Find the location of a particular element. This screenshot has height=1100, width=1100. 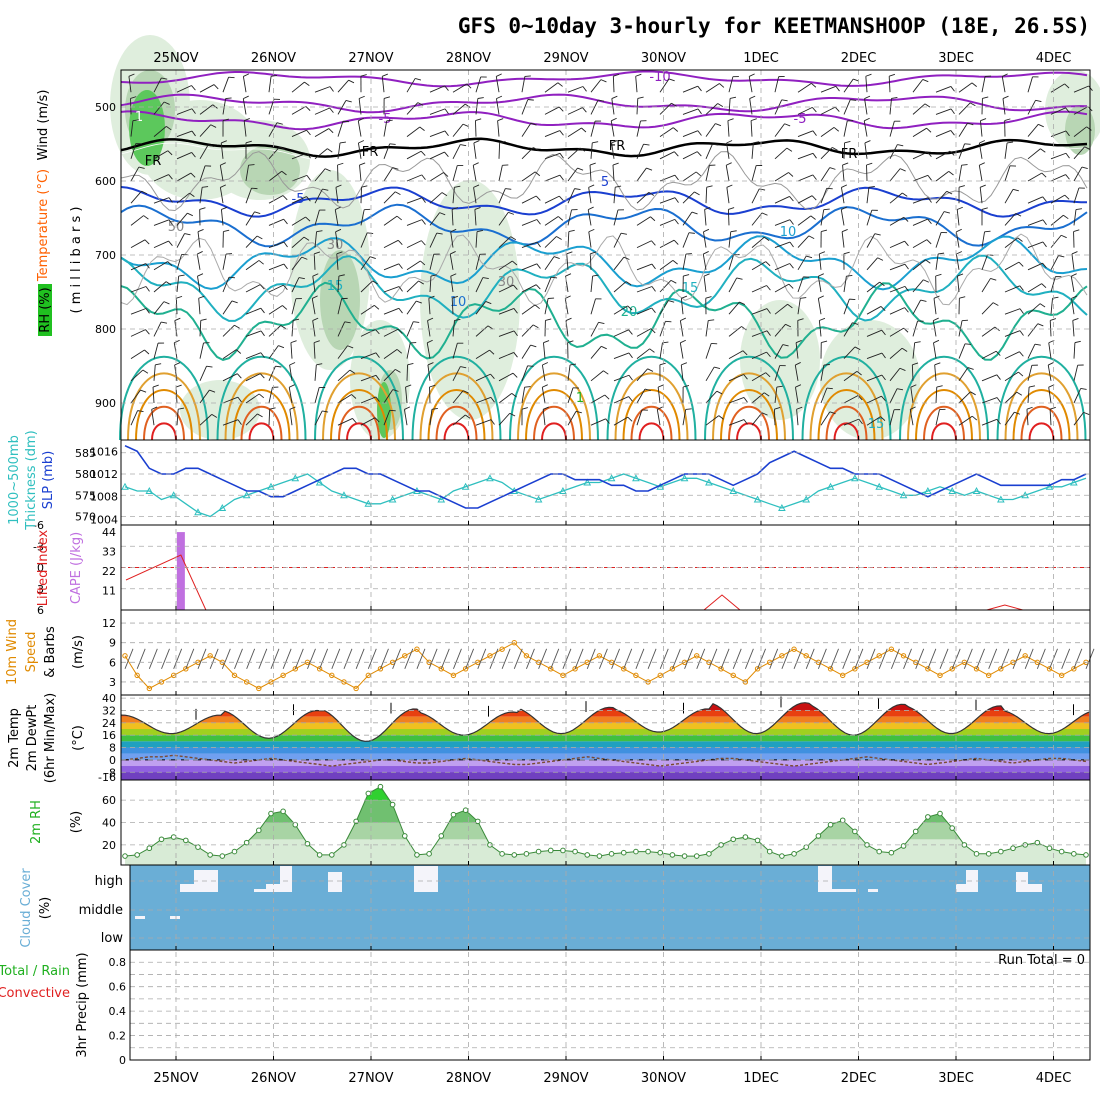

ytick-cloud-high: high is located at coordinates (109, 881).